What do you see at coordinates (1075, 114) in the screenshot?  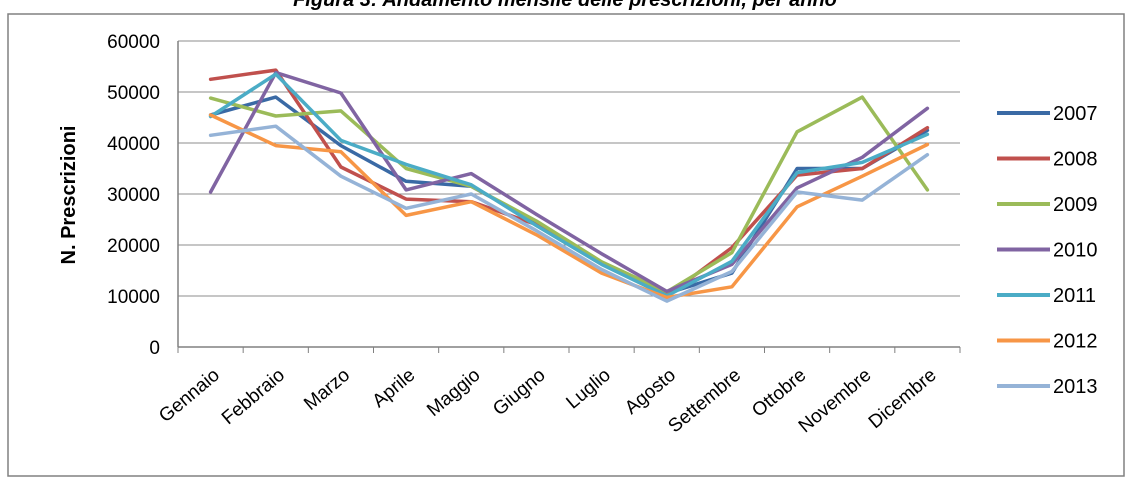 I see `legend-label-2007: 2007` at bounding box center [1075, 114].